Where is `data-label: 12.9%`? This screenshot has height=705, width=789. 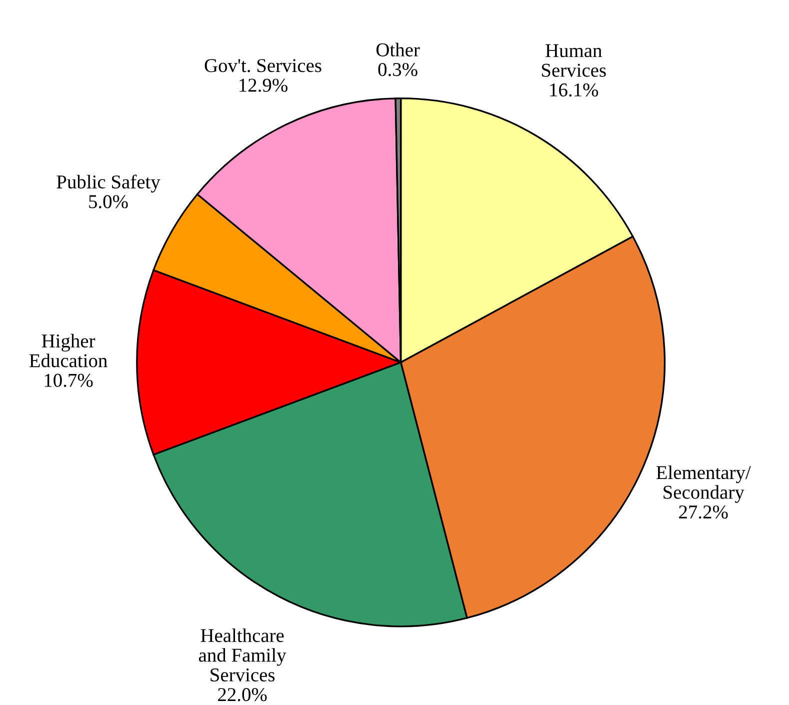 data-label: 12.9% is located at coordinates (264, 85).